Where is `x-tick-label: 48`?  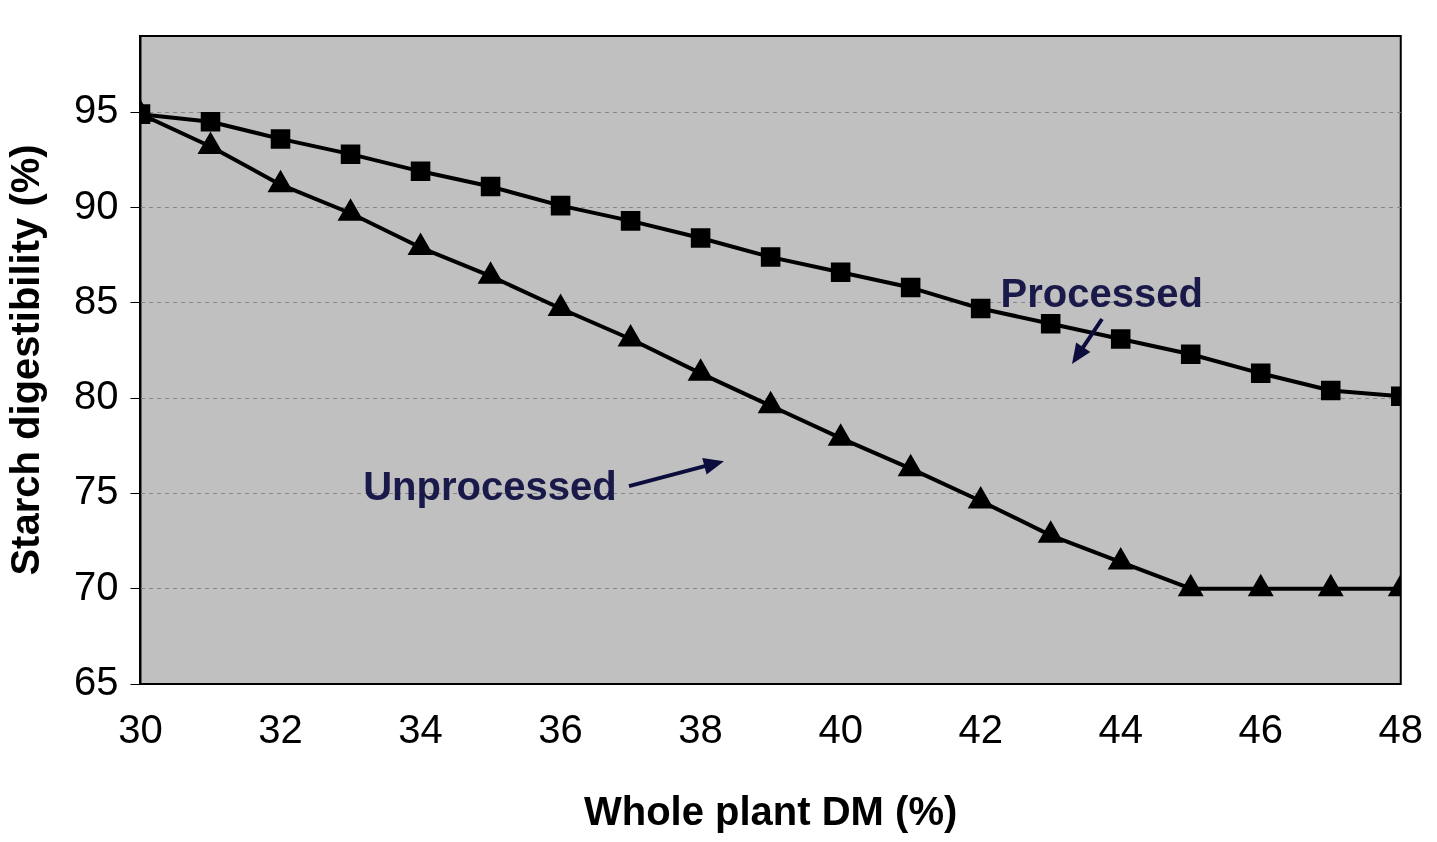 x-tick-label: 48 is located at coordinates (1400, 729).